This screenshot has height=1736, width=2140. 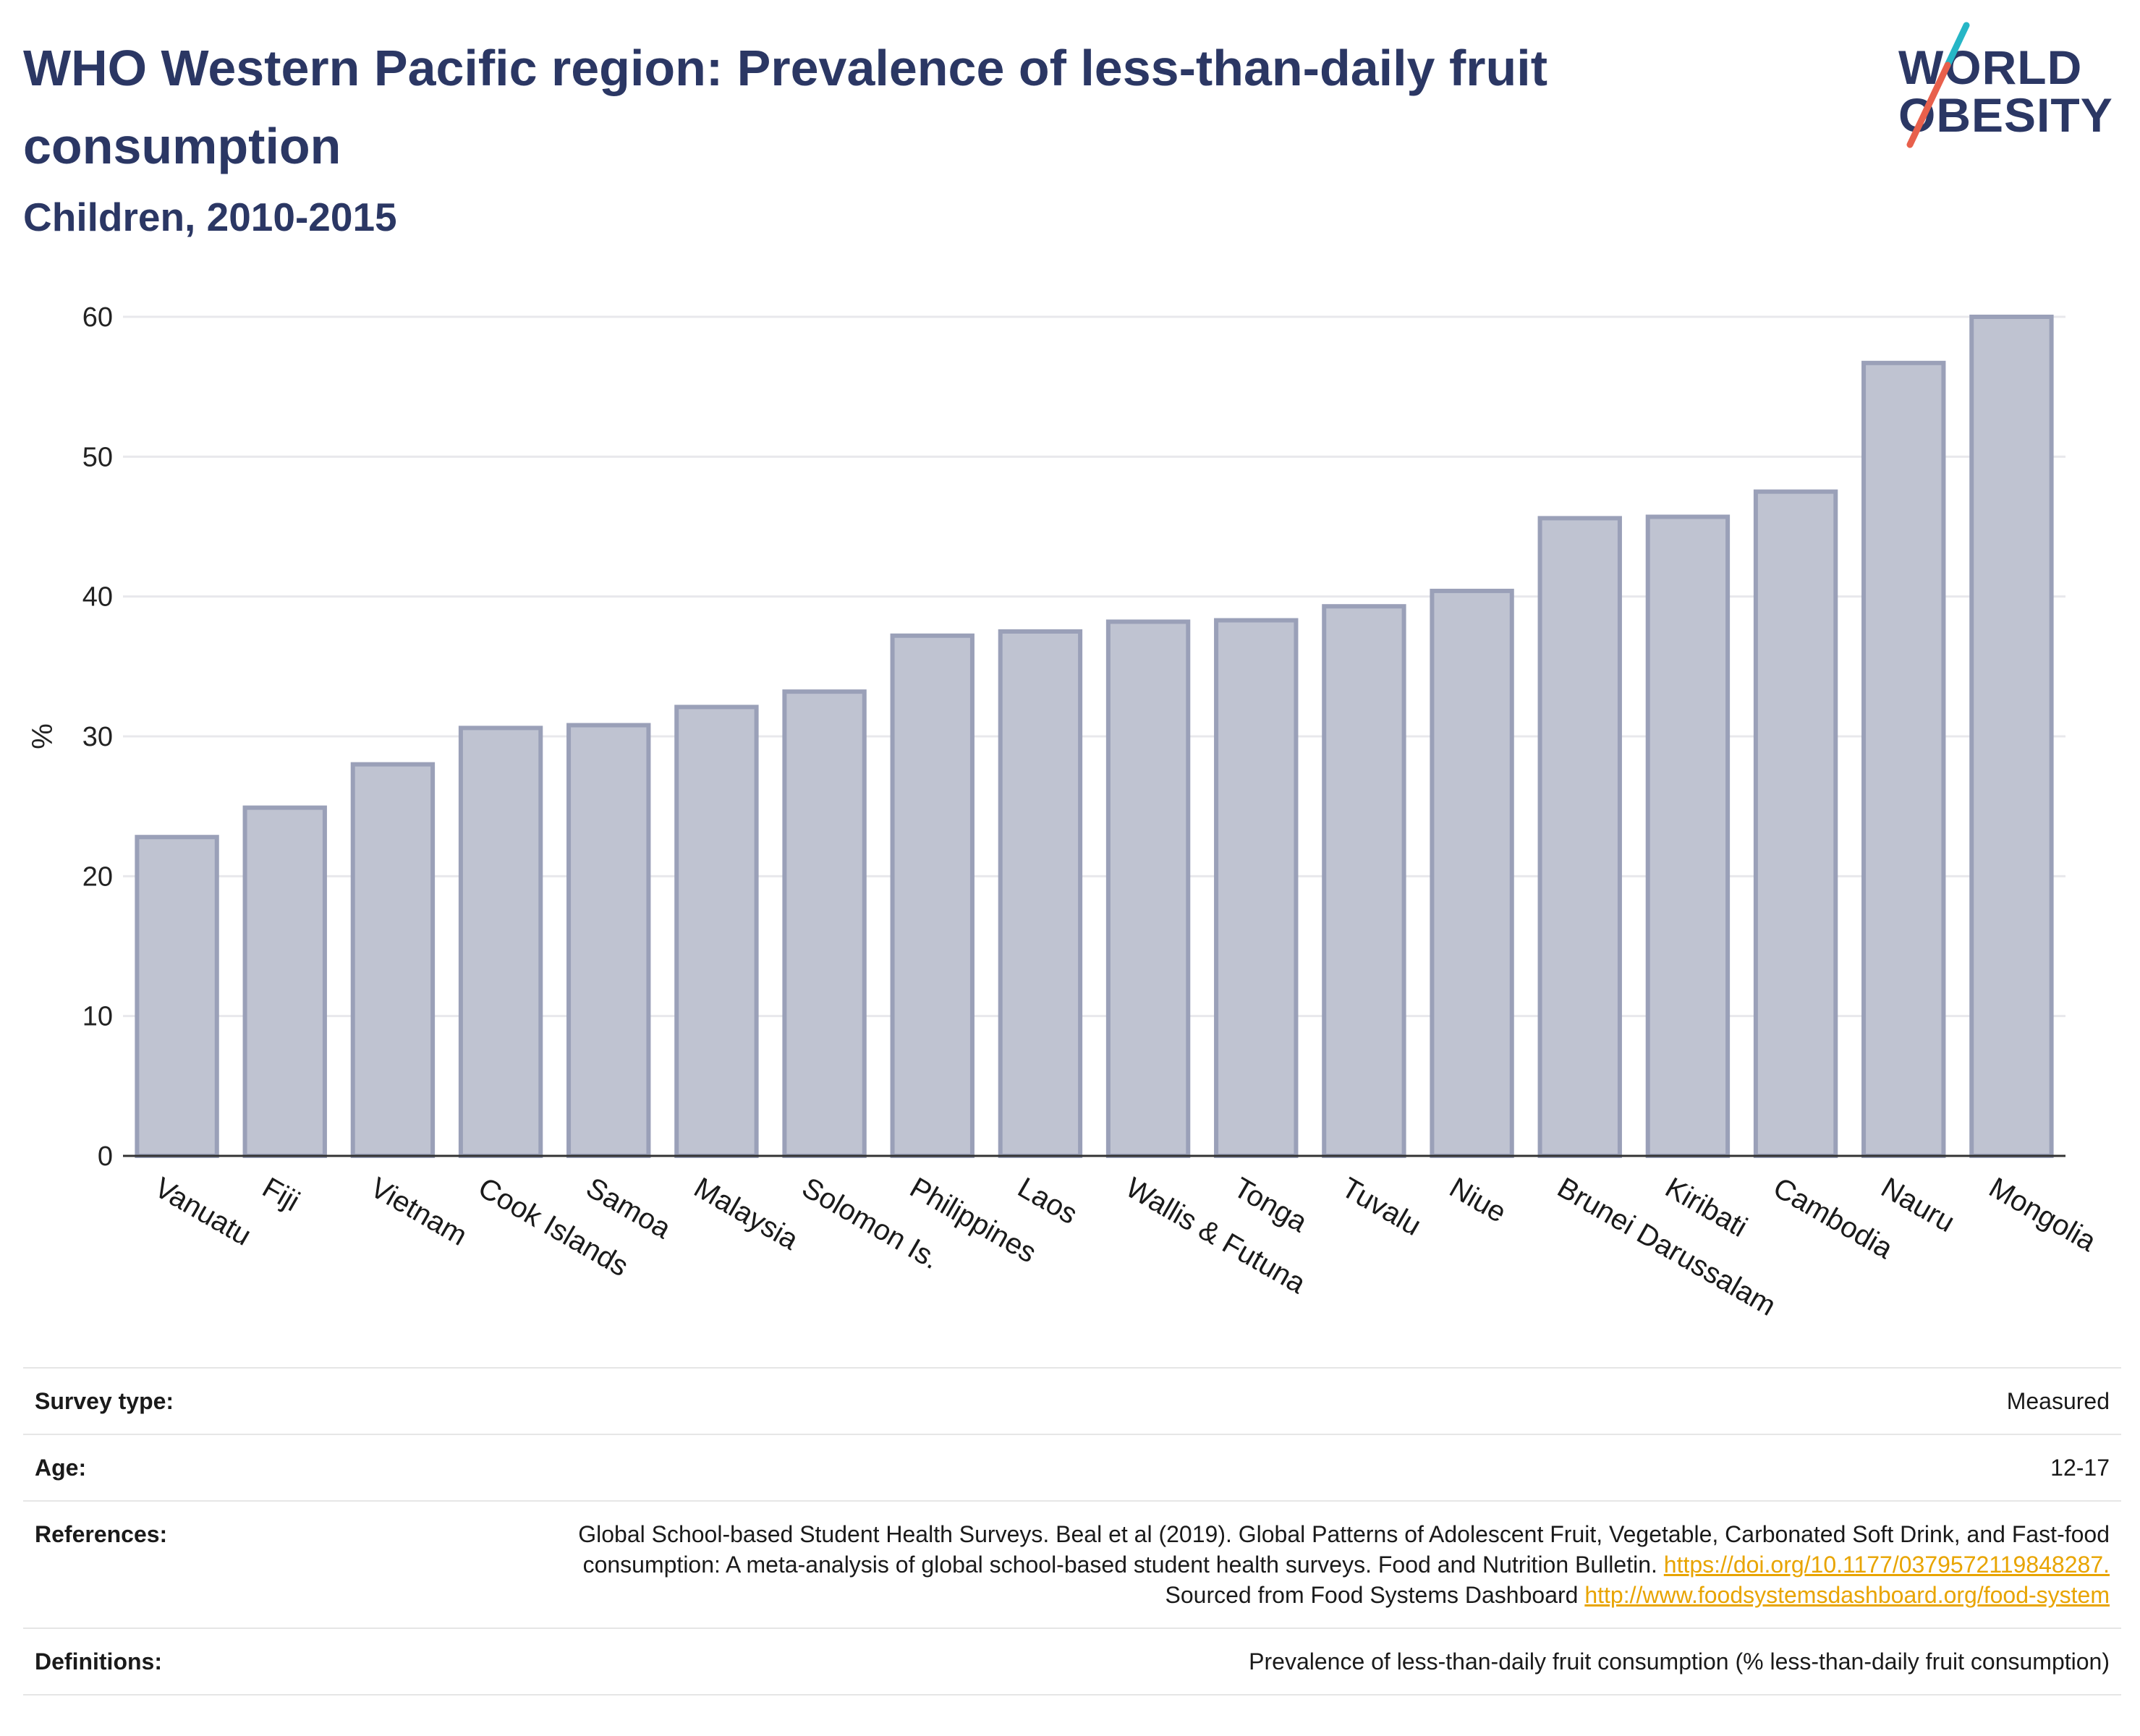 What do you see at coordinates (1256, 888) in the screenshot?
I see `bar-tonga` at bounding box center [1256, 888].